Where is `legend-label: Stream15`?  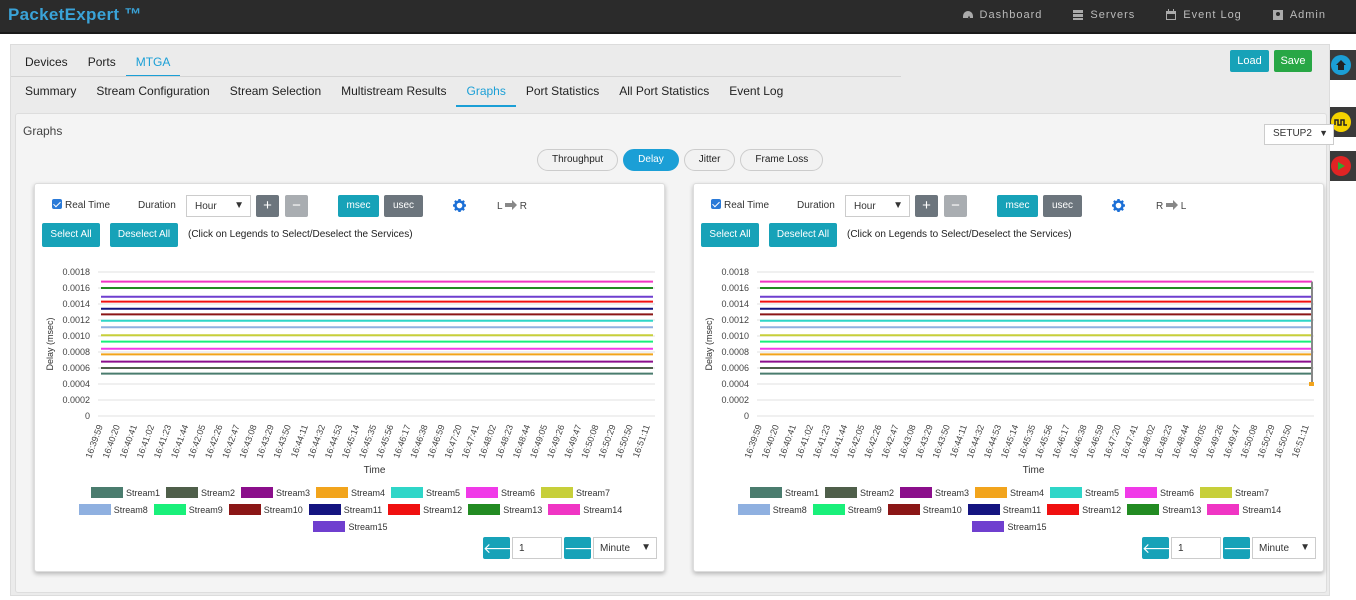 legend-label: Stream15 is located at coordinates (1027, 526).